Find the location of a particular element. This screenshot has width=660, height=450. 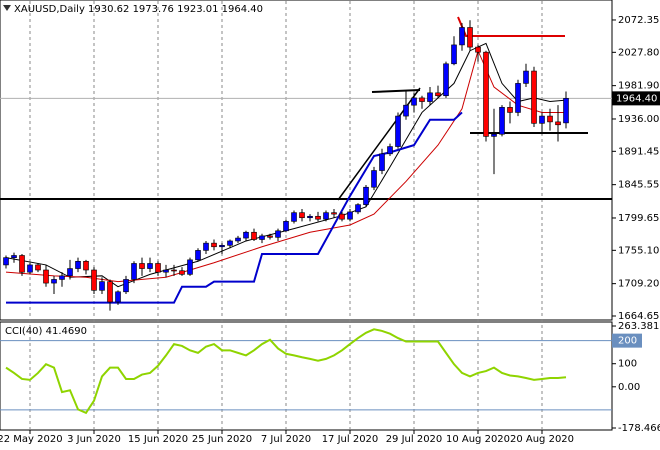

y-tick-label: 2072.35 is located at coordinates (638, 20).